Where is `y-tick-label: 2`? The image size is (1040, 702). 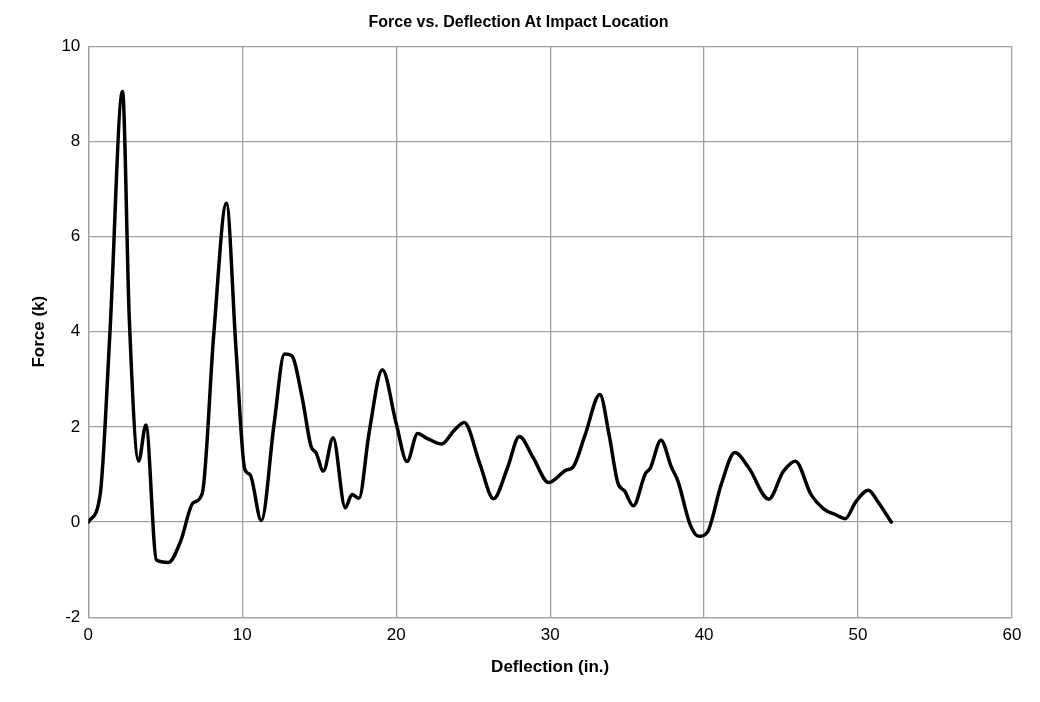
y-tick-label: 2 is located at coordinates (75, 426).